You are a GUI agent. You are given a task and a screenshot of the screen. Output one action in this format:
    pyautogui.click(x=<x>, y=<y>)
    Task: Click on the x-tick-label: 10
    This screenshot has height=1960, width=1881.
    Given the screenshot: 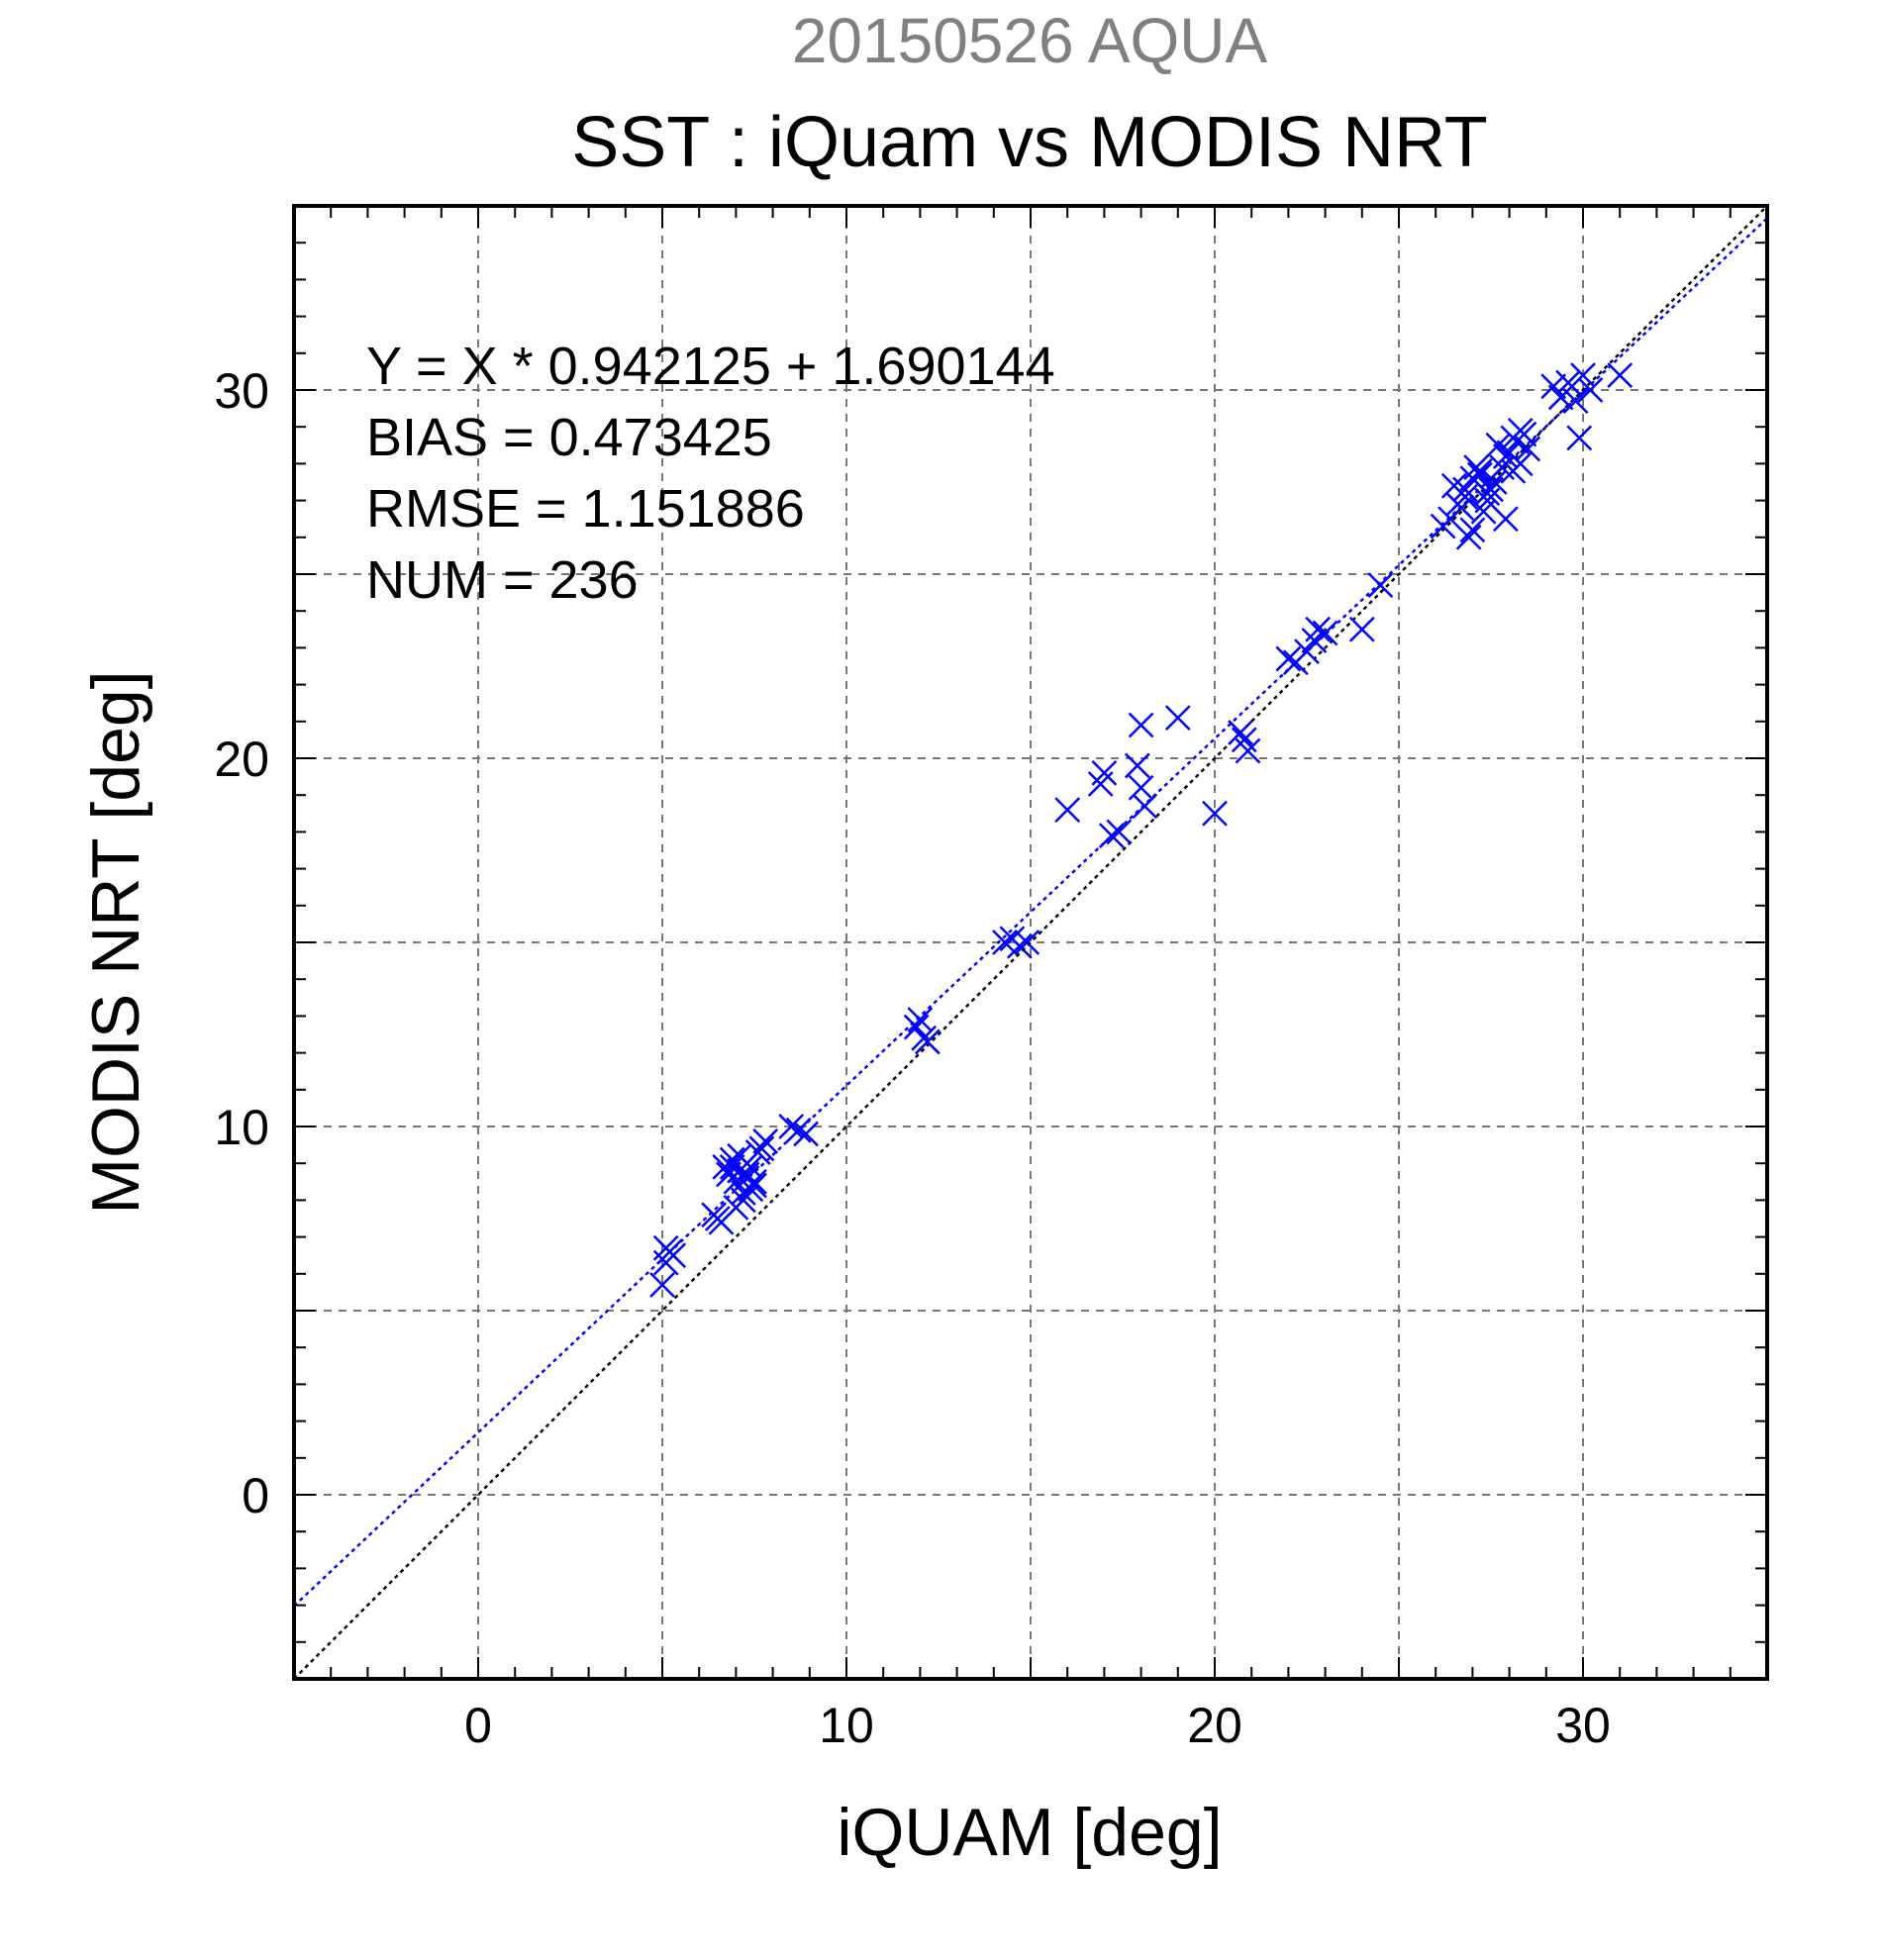 What is the action you would take?
    pyautogui.click(x=846, y=1725)
    